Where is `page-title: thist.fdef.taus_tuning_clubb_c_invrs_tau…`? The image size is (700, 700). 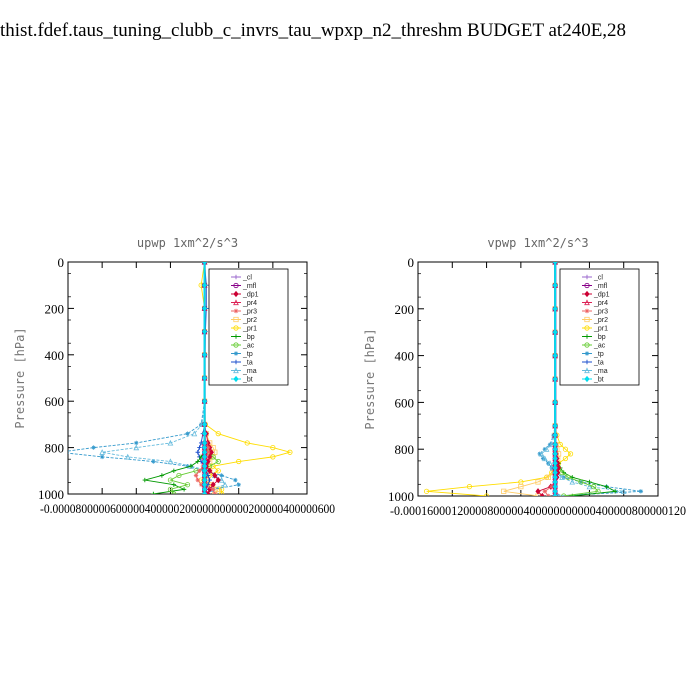
page-title: thist.fdef.taus_tuning_clubb_c_invrs_tau… is located at coordinates (313, 30).